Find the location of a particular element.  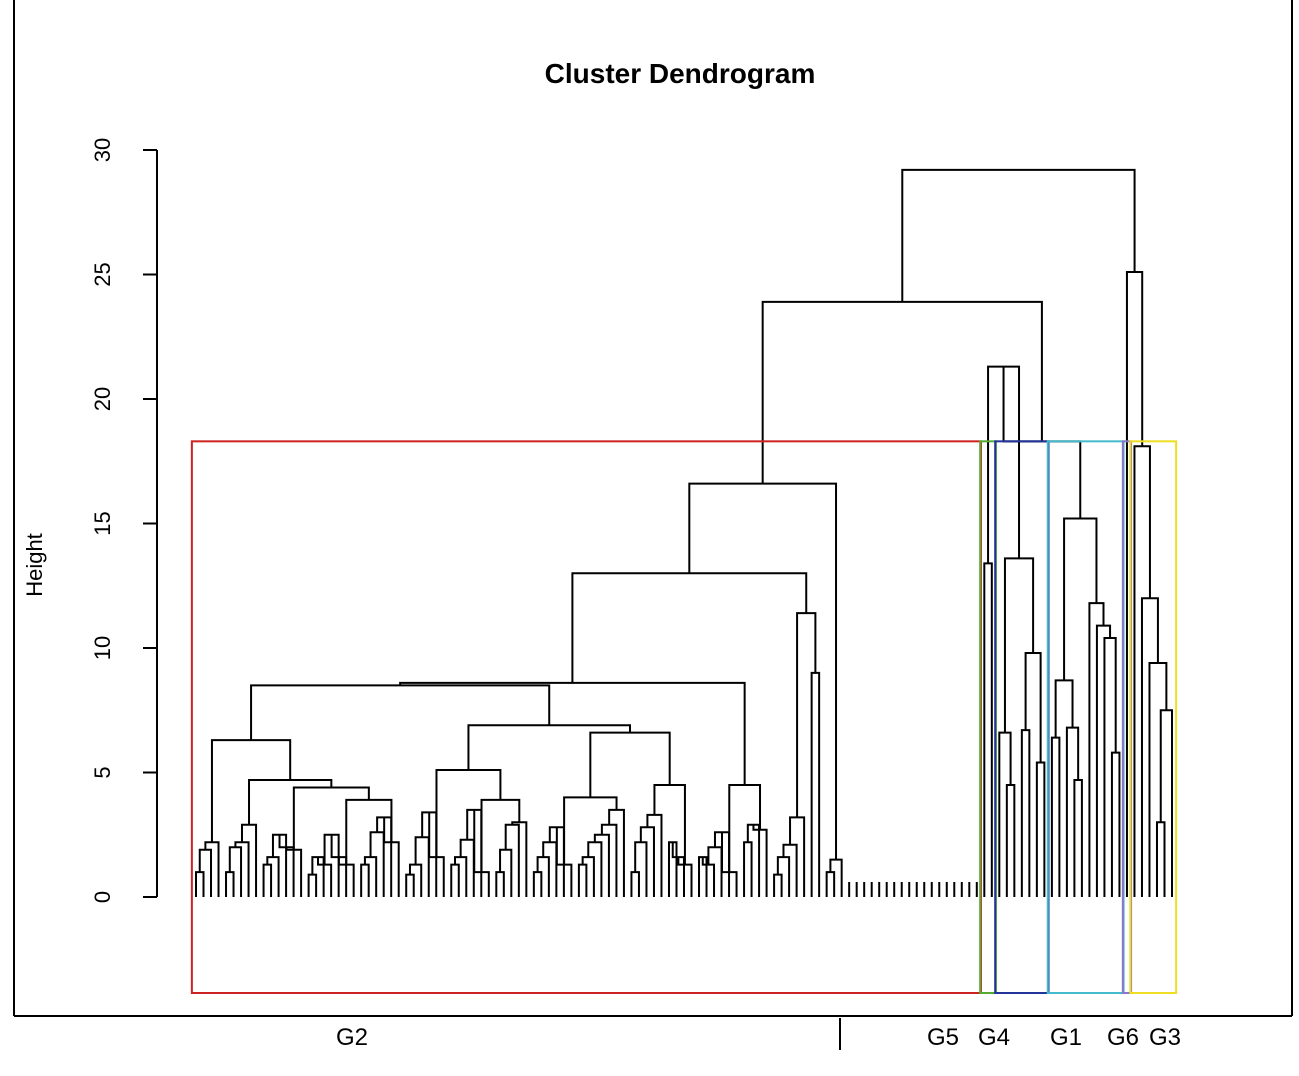

y-tick-label-30: 30 is located at coordinates (102, 150).